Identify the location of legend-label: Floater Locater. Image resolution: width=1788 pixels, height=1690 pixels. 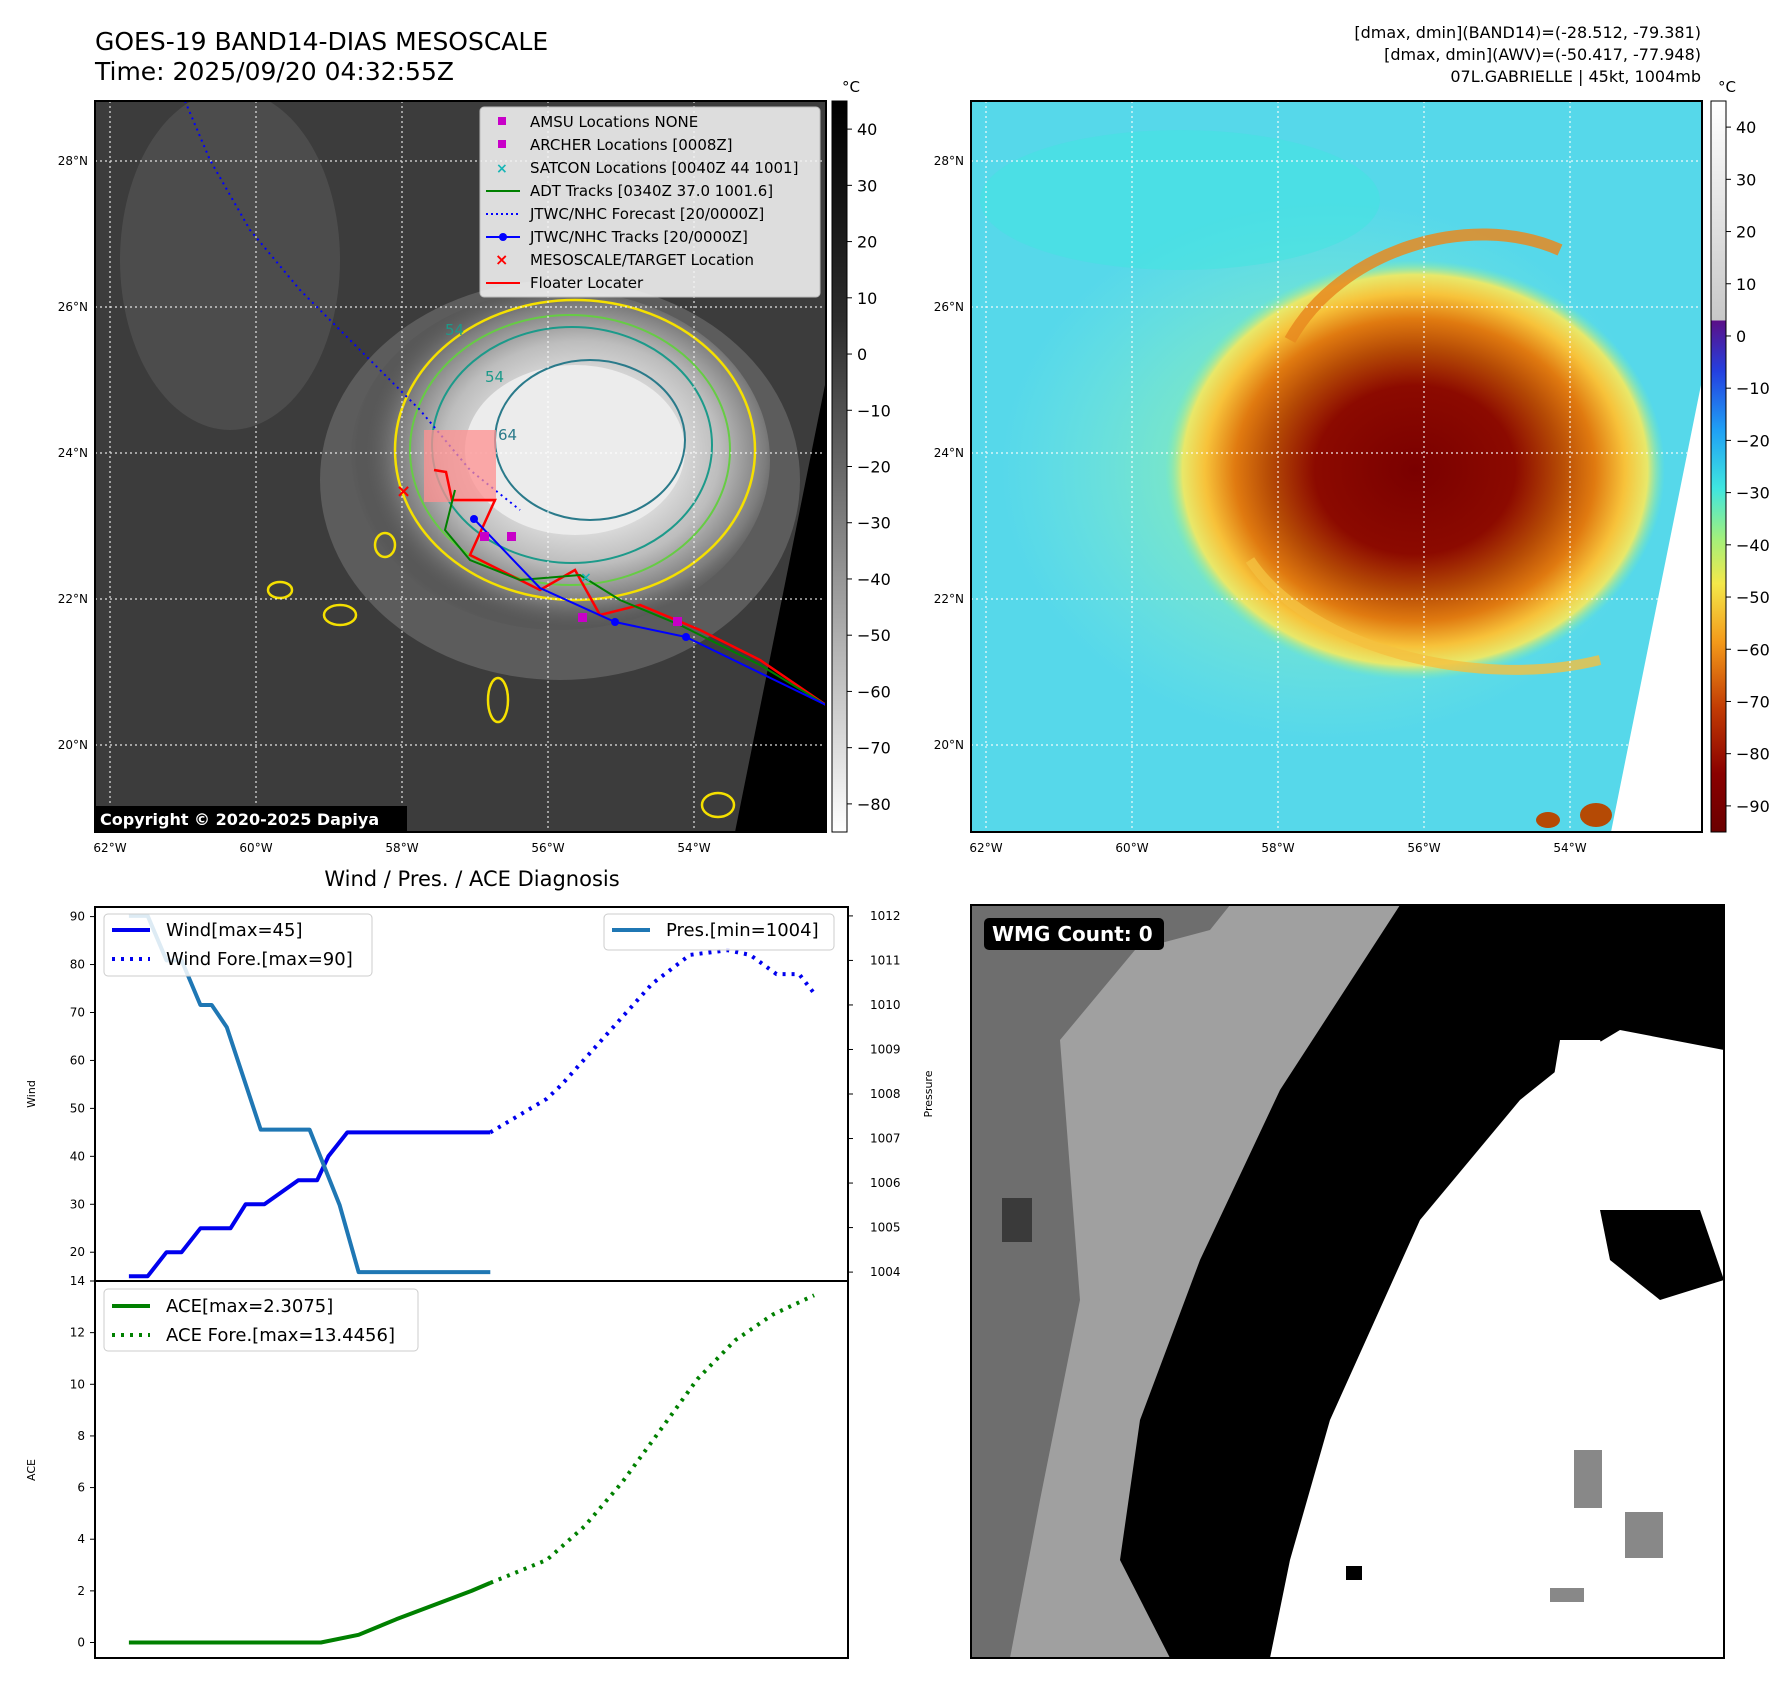
(587, 283).